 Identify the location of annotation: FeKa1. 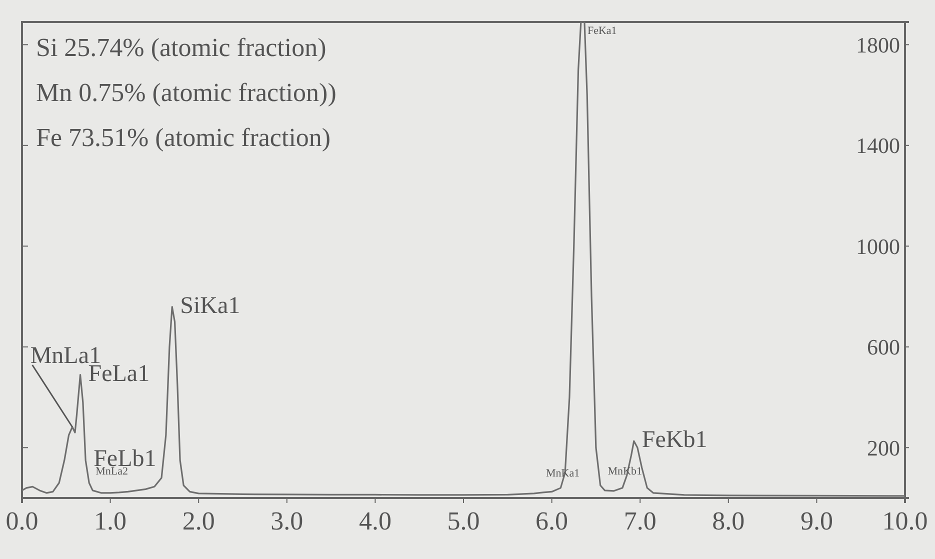
(602, 31).